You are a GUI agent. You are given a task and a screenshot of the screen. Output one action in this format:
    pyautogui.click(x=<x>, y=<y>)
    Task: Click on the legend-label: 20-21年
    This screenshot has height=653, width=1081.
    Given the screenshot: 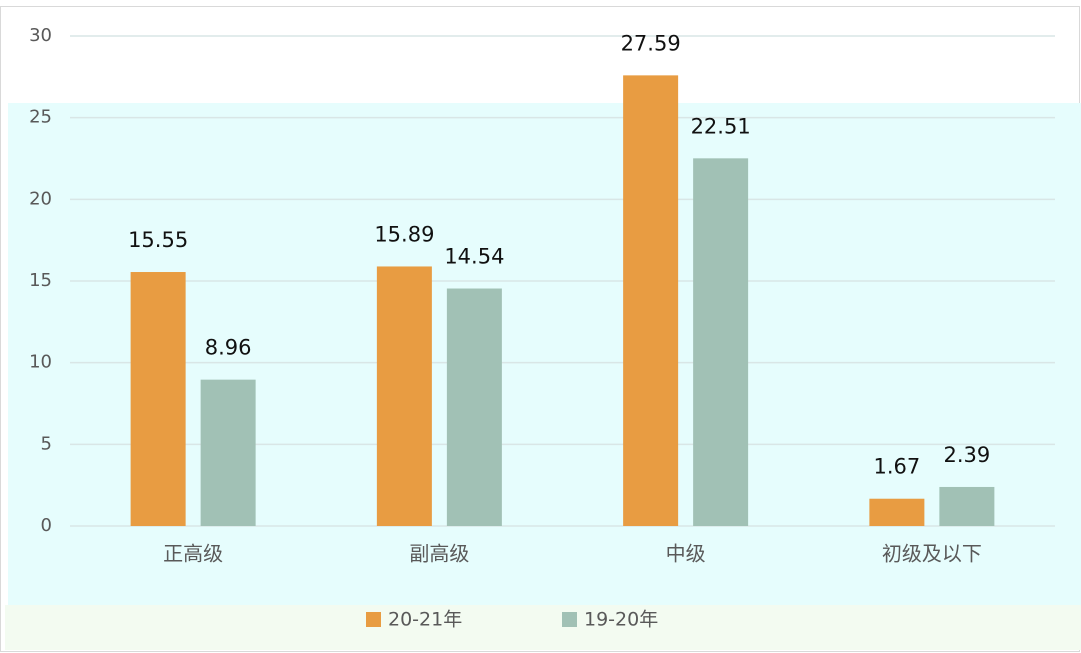 What is the action you would take?
    pyautogui.click(x=425, y=620)
    